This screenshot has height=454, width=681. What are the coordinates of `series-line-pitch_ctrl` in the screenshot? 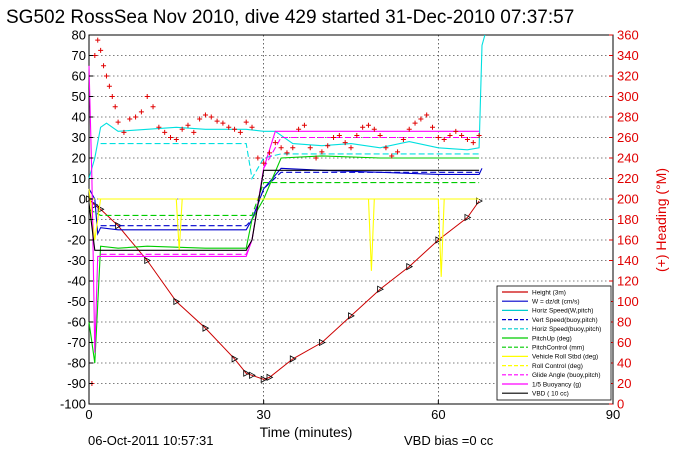 It's located at (284, 199).